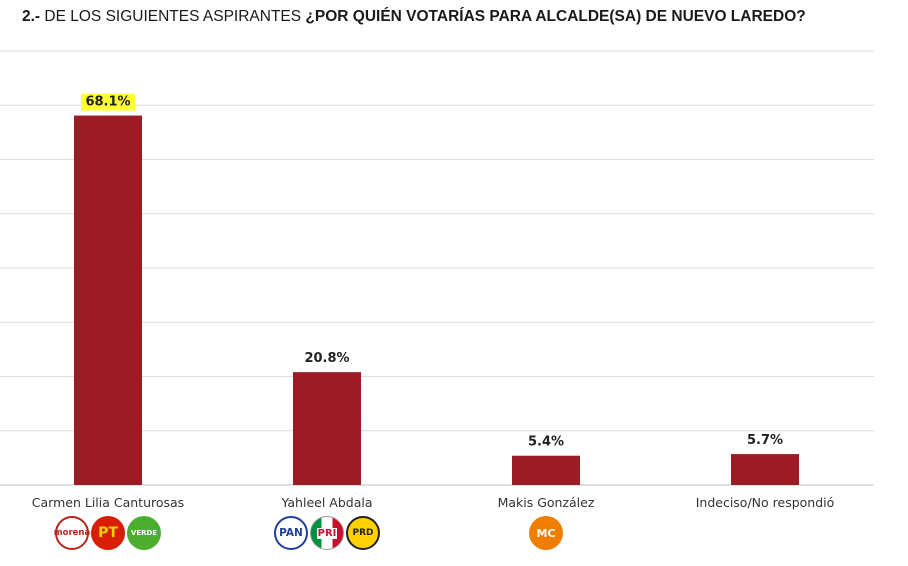 This screenshot has width=908, height=566. Describe the element at coordinates (765, 440) in the screenshot. I see `value-label-4: 5.7%` at that location.